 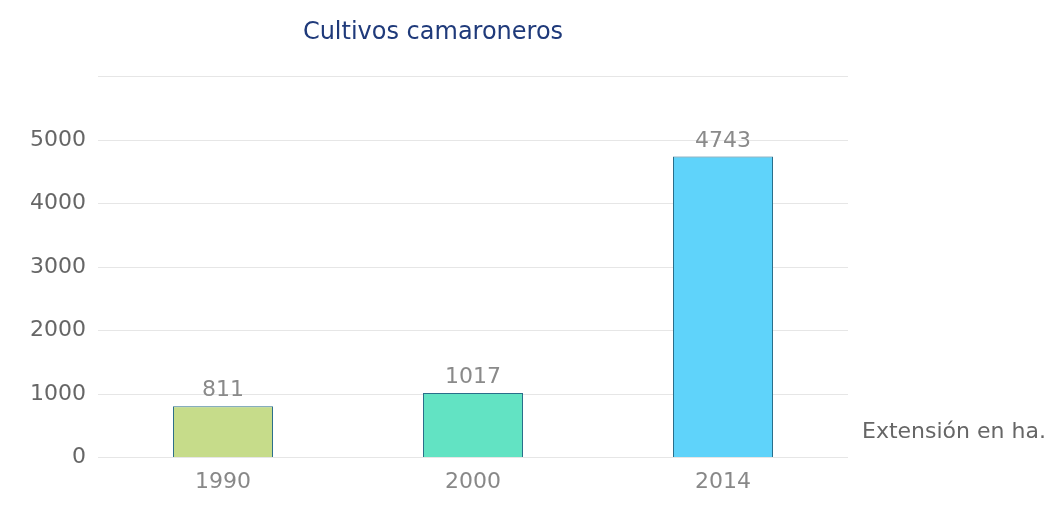 What do you see at coordinates (433, 30) in the screenshot?
I see `chart-title: Cultivos camaroneros` at bounding box center [433, 30].